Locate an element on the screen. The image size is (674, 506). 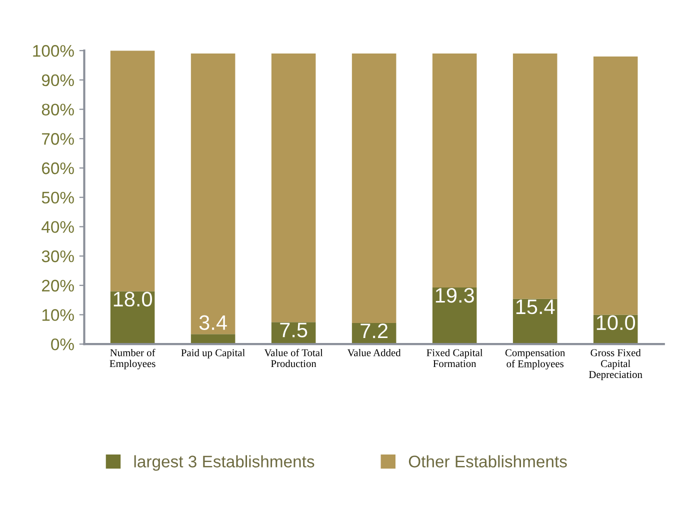
x-tick-label: Compensation of Employees is located at coordinates (535, 359).